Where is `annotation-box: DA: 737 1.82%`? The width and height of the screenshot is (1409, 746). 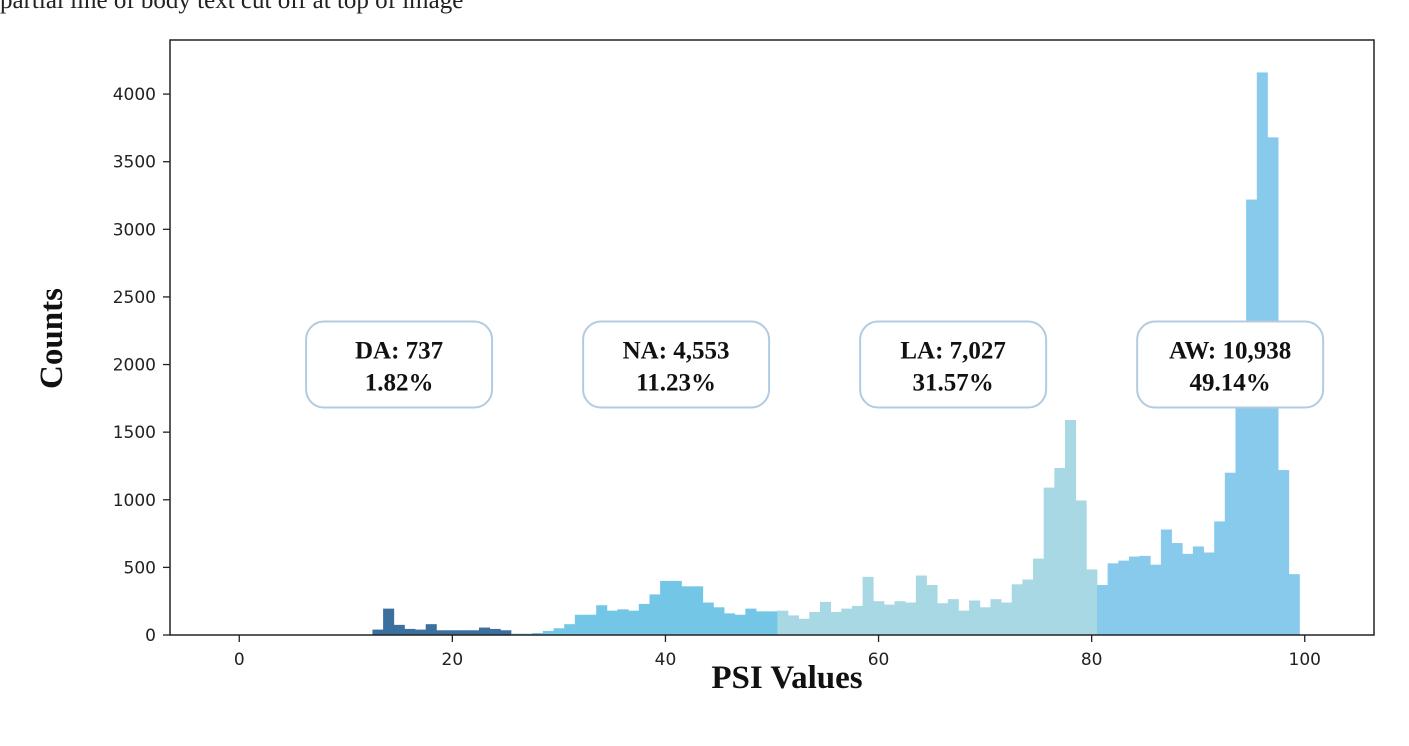
annotation-box: DA: 737 1.82% is located at coordinates (399, 364).